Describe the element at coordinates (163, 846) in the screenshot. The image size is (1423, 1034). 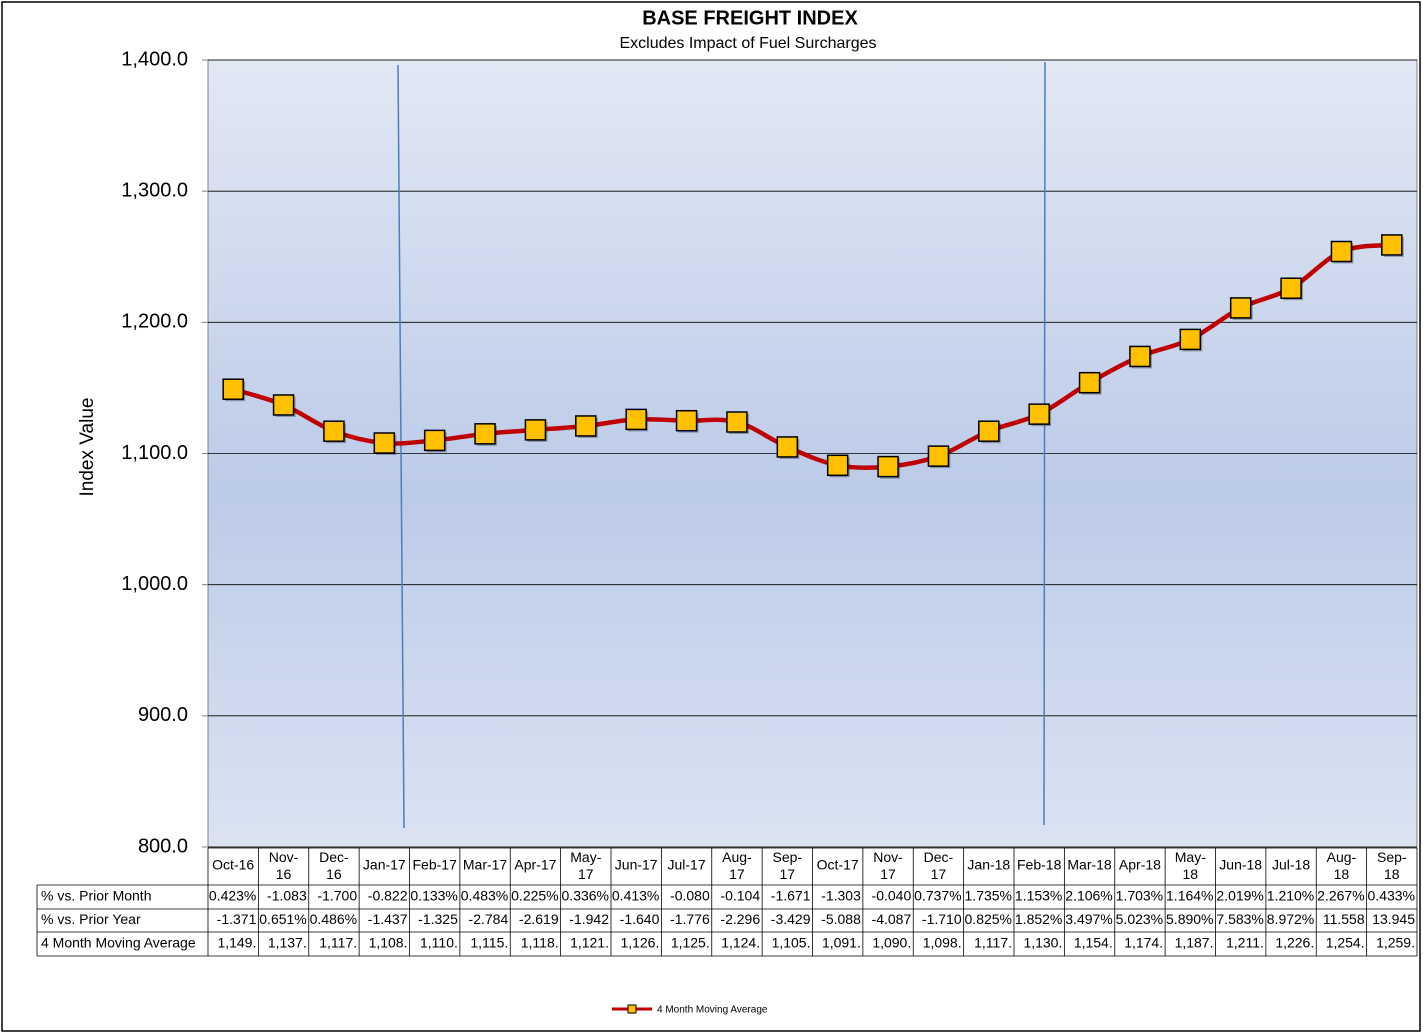
I see `y-tick-label: 800.0` at that location.